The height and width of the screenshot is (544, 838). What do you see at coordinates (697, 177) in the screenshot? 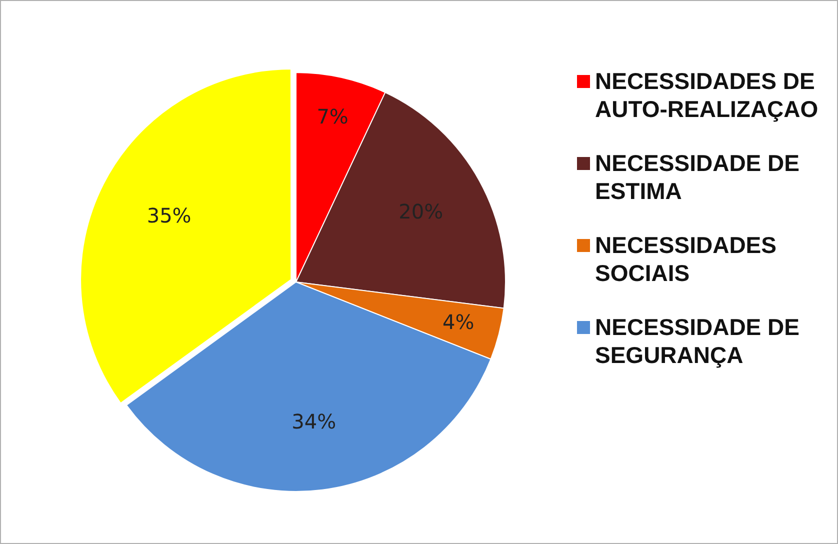
I see `legend-label: NECESSIDADE DE ESTIMA` at bounding box center [697, 177].